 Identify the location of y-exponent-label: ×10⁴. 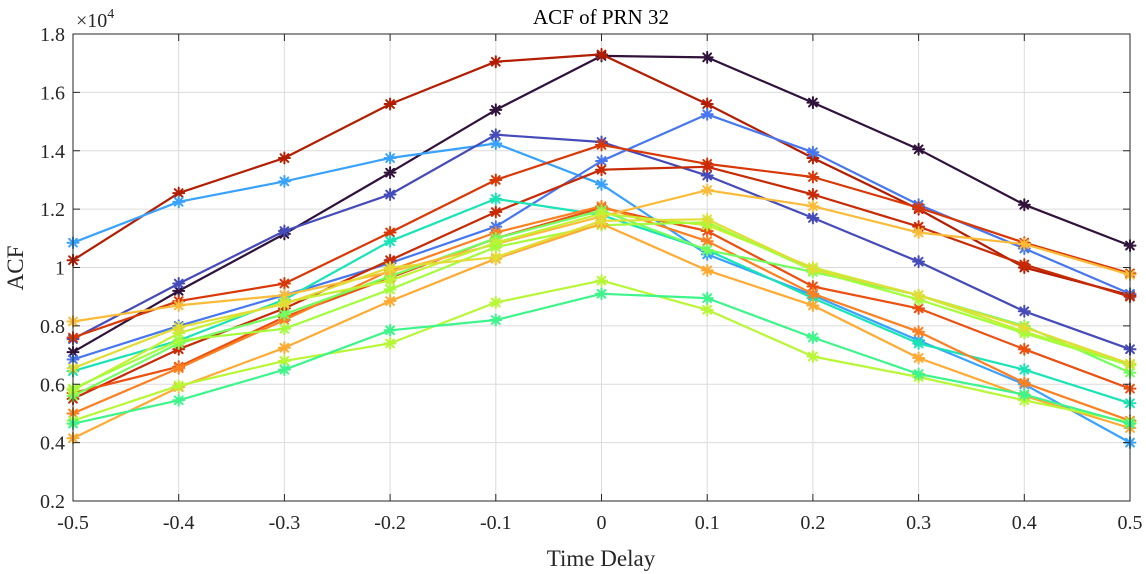
(95, 19).